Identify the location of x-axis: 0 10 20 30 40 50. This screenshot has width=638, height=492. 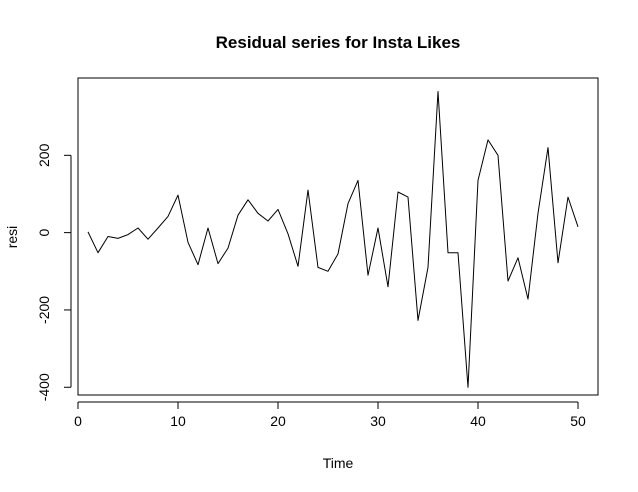
(330, 415).